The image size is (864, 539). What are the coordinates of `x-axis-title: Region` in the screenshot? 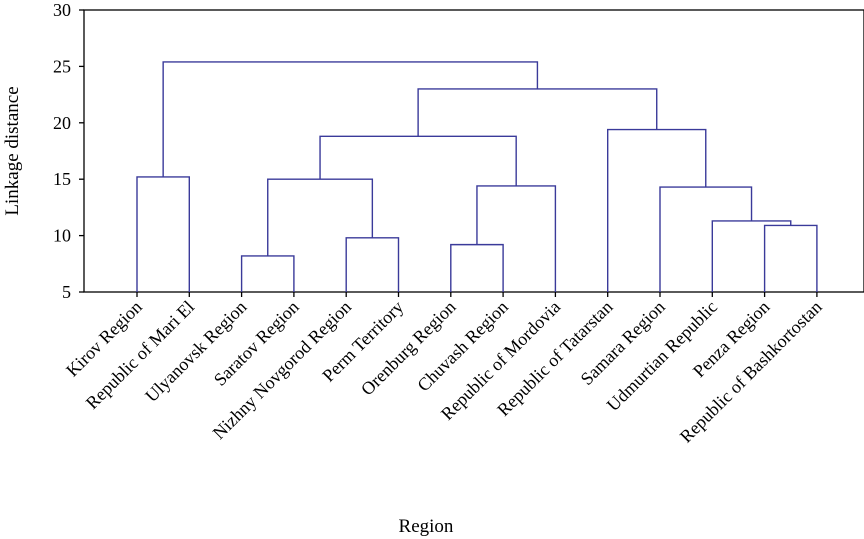 It's located at (426, 526).